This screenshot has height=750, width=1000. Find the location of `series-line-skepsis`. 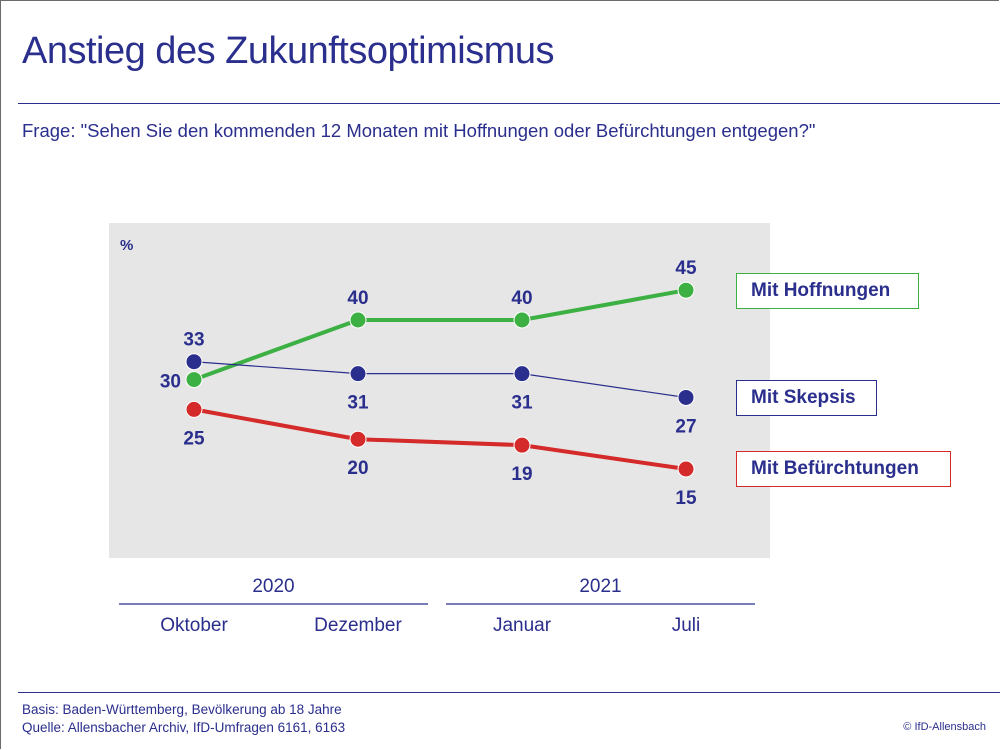

series-line-skepsis is located at coordinates (440, 380).